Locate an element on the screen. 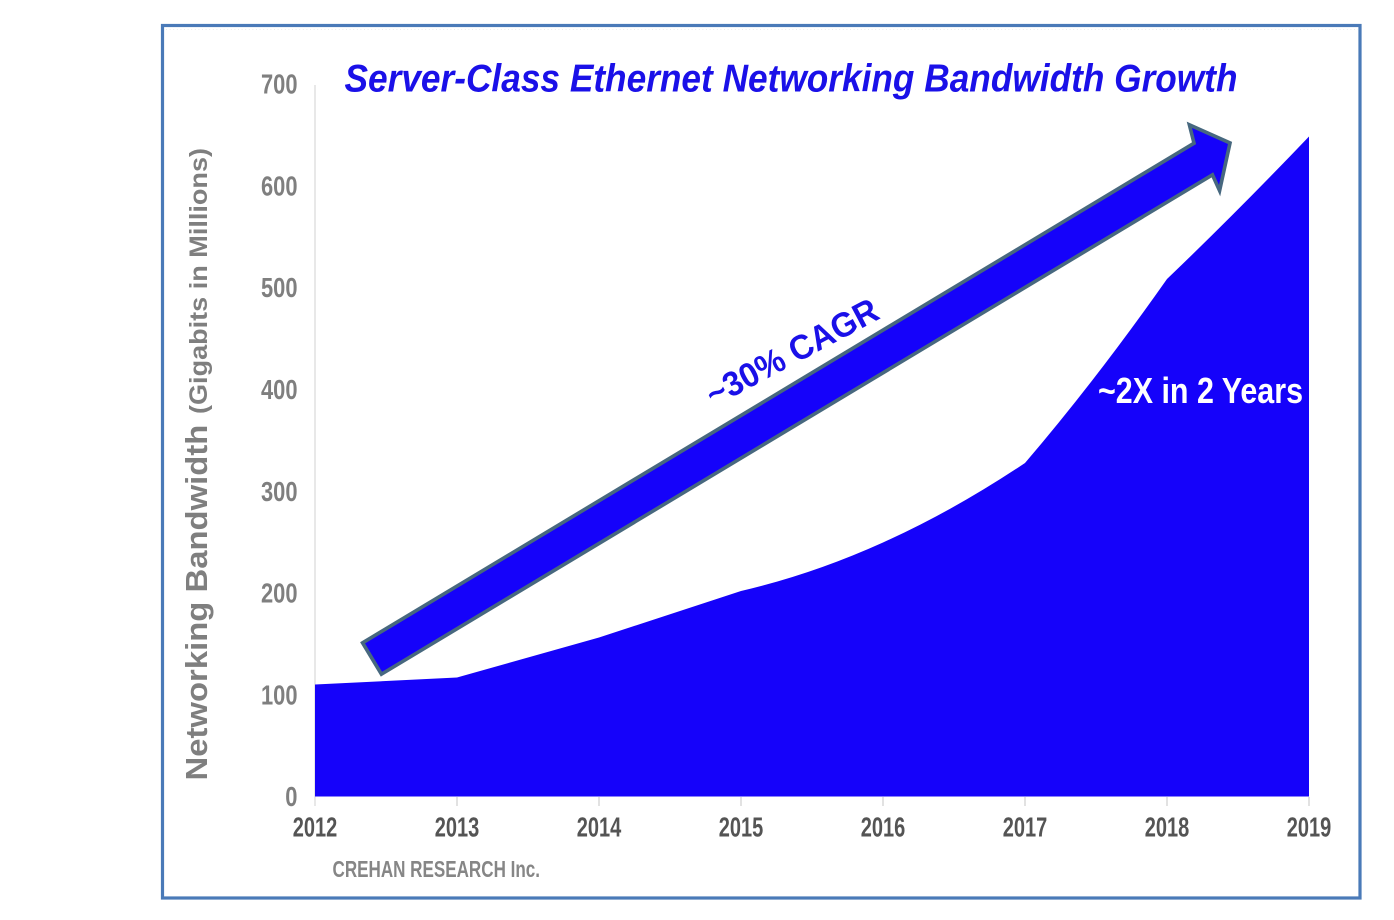  svg-text: ~2X in 2 Years is located at coordinates (1200, 390).